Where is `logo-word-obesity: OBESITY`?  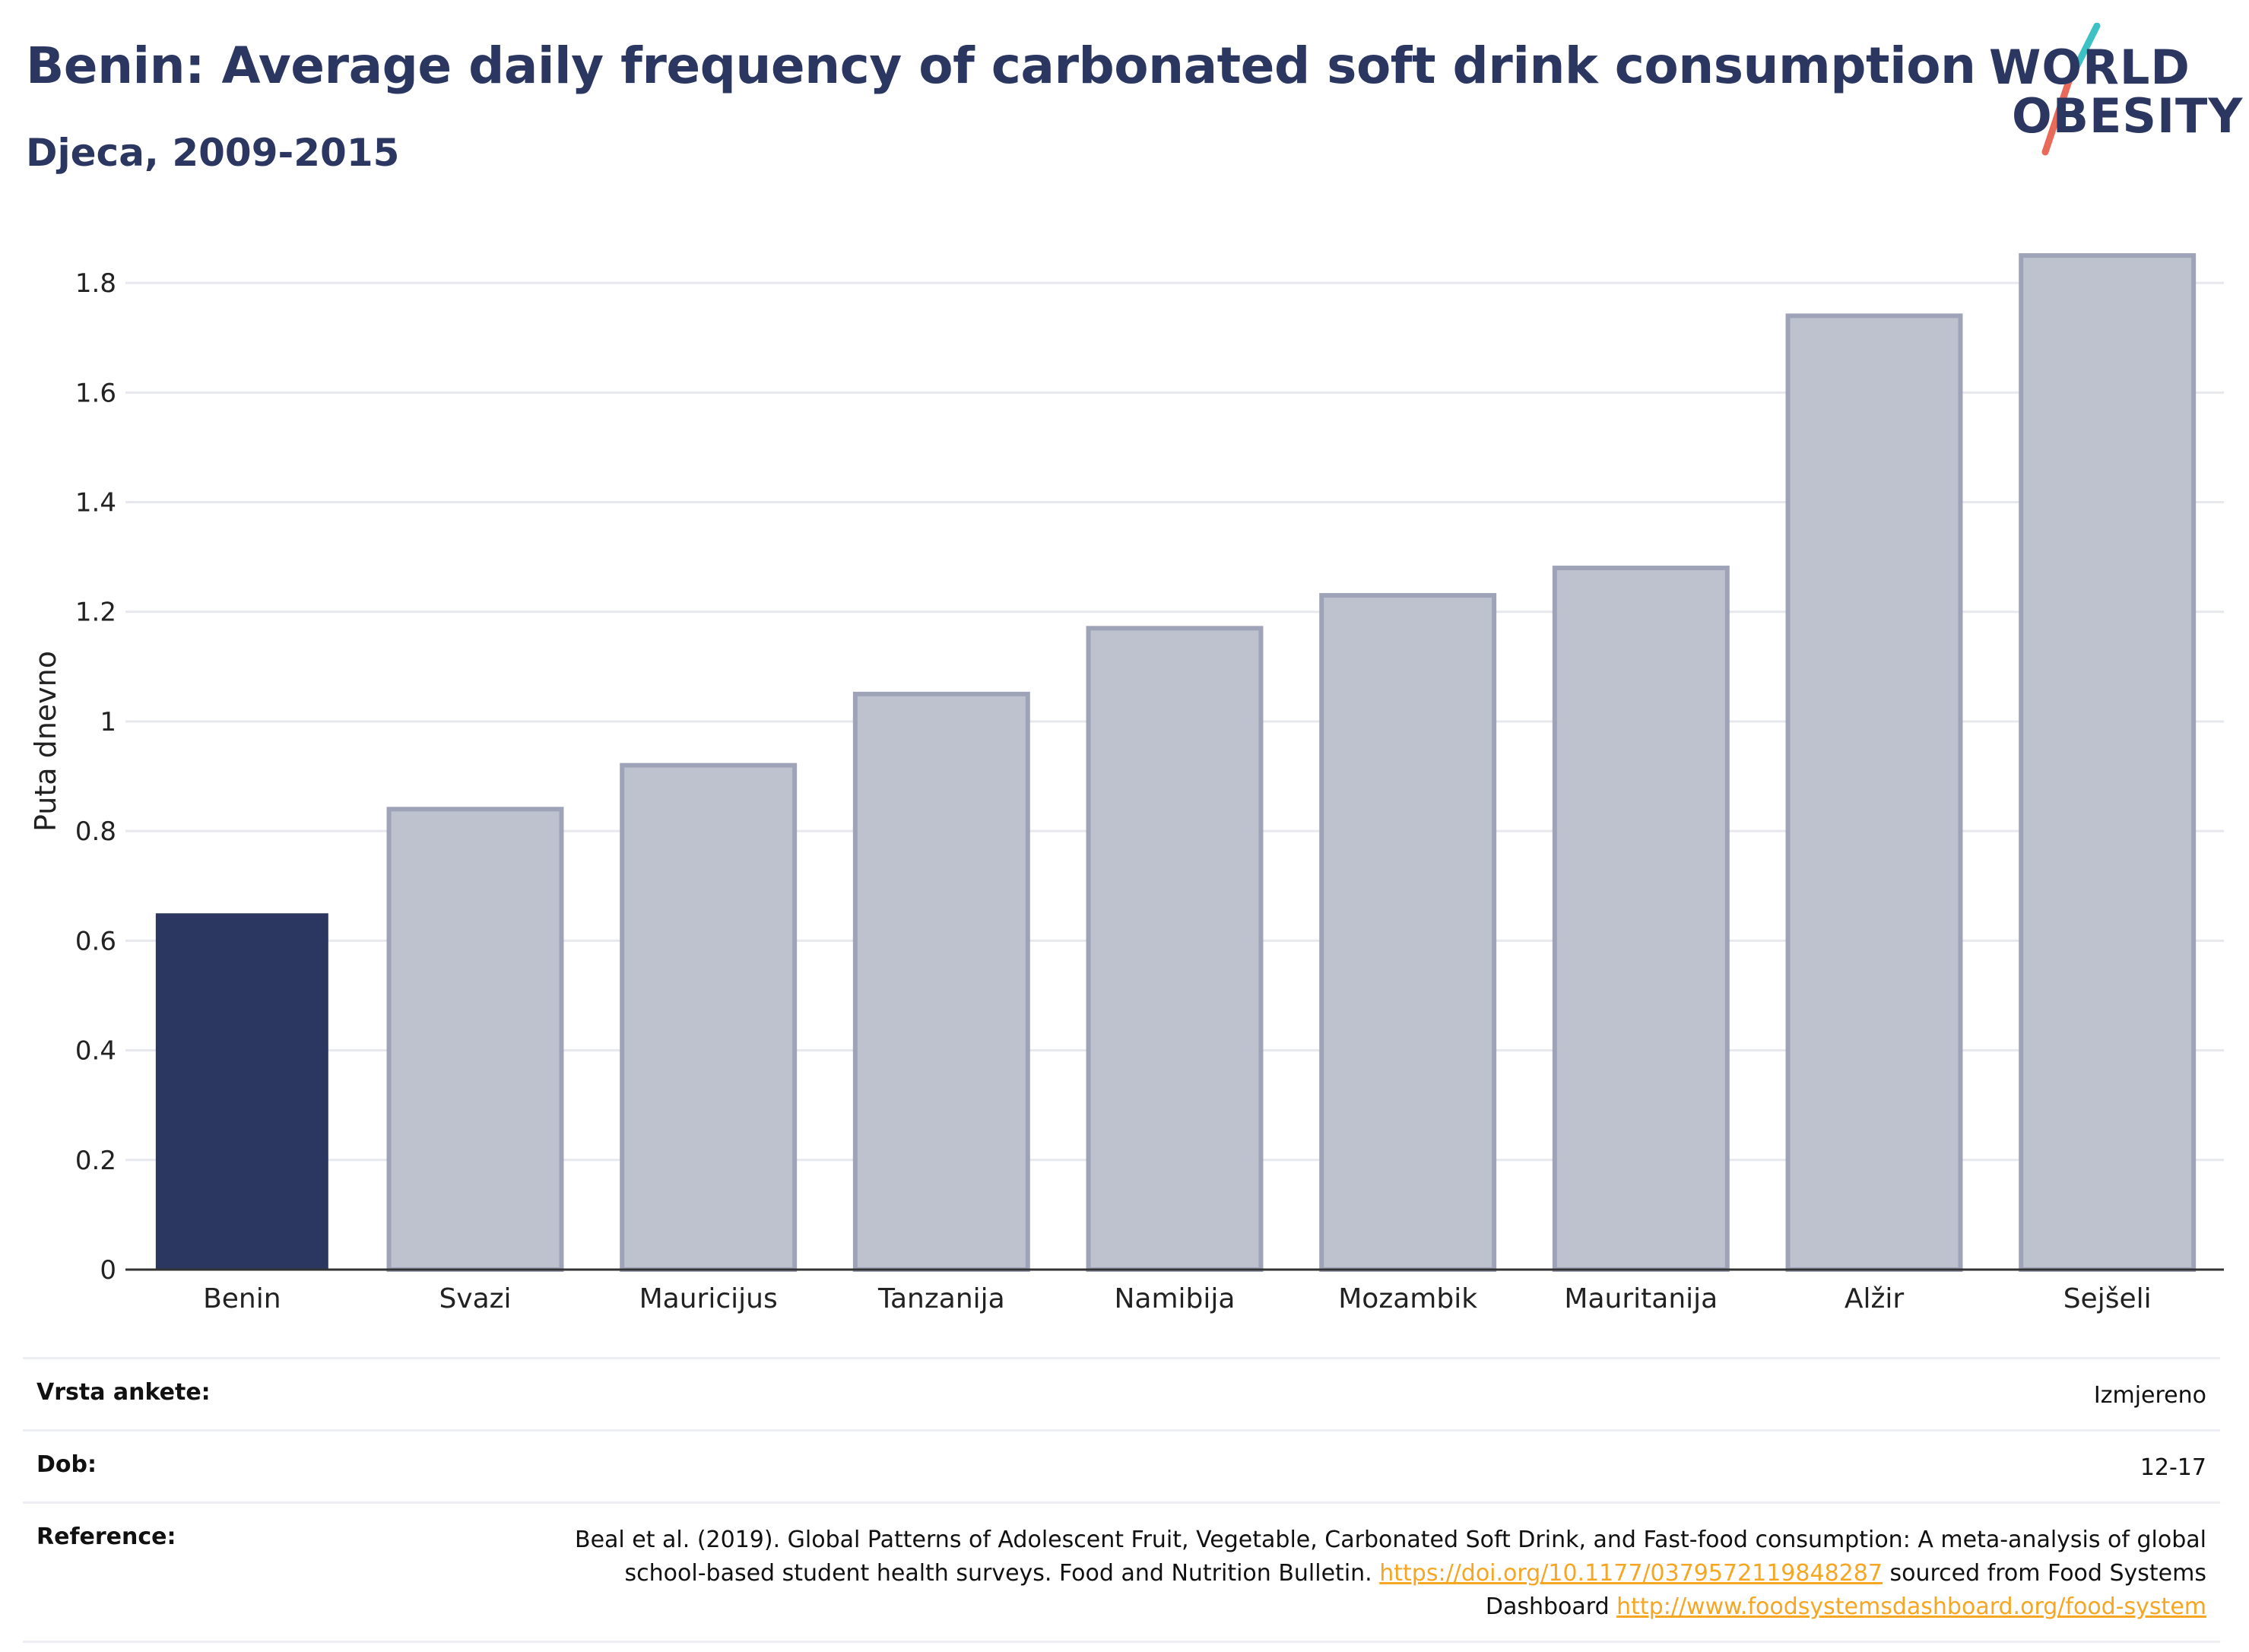
logo-word-obesity: OBESITY is located at coordinates (2128, 116).